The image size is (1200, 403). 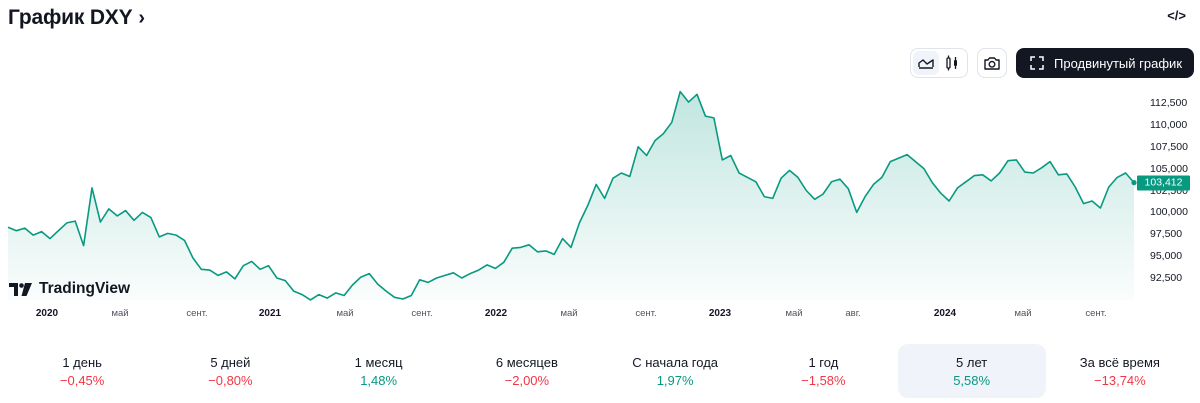 I want to click on period-change: −0,80%, so click(x=230, y=380).